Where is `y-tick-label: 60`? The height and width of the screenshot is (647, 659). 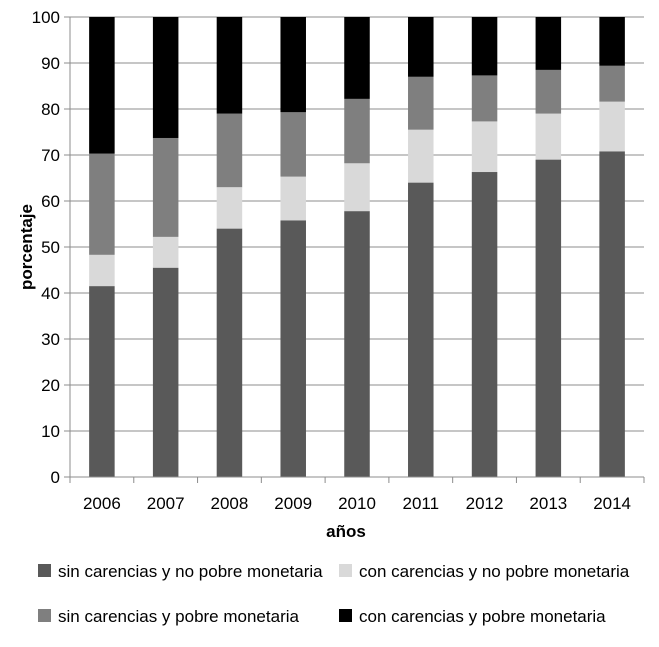 y-tick-label: 60 is located at coordinates (50, 201).